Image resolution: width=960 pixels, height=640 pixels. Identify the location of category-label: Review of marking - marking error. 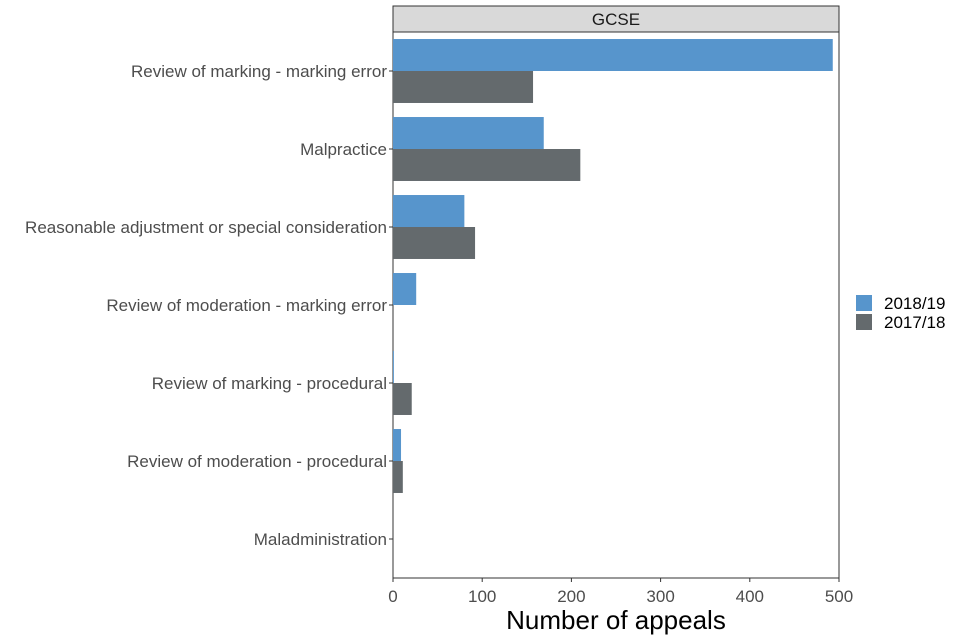
(259, 71).